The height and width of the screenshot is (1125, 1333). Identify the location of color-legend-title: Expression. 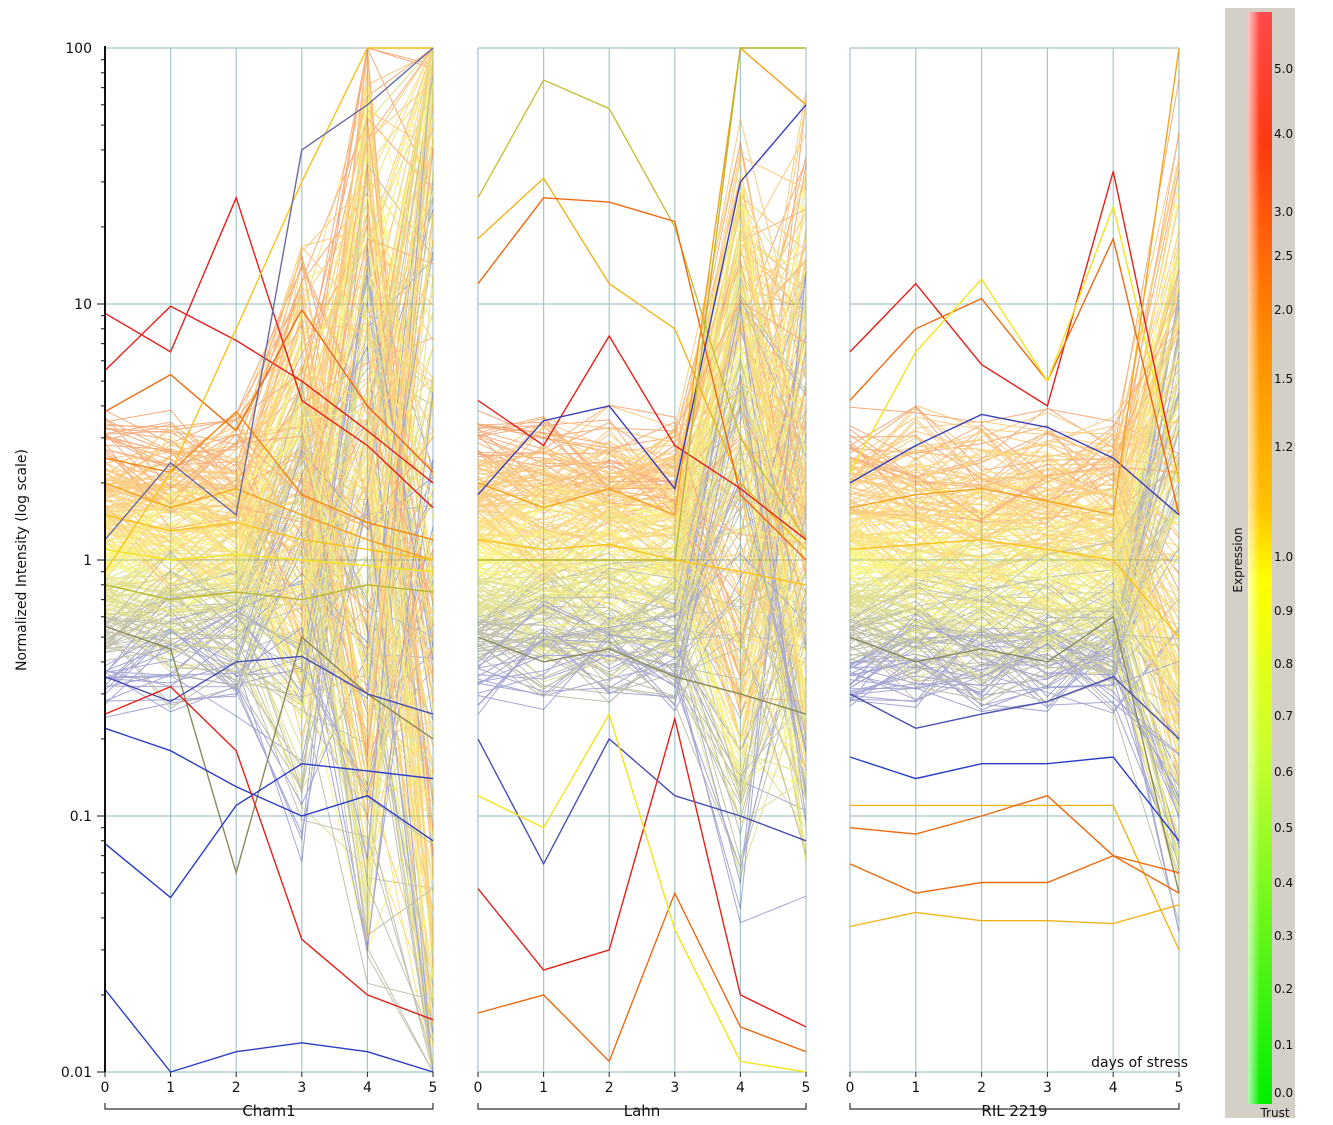
(1238, 559).